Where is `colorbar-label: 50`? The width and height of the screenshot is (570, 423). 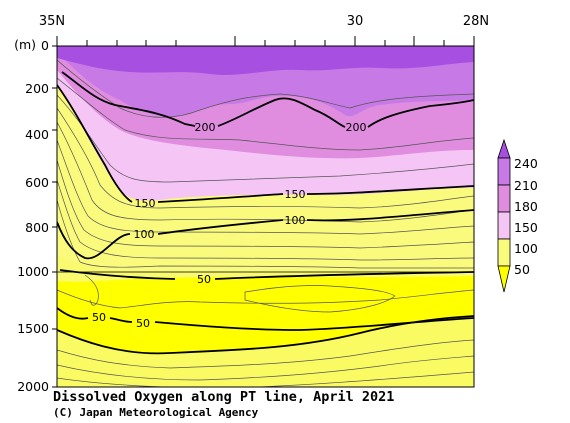 colorbar-label: 50 is located at coordinates (522, 269).